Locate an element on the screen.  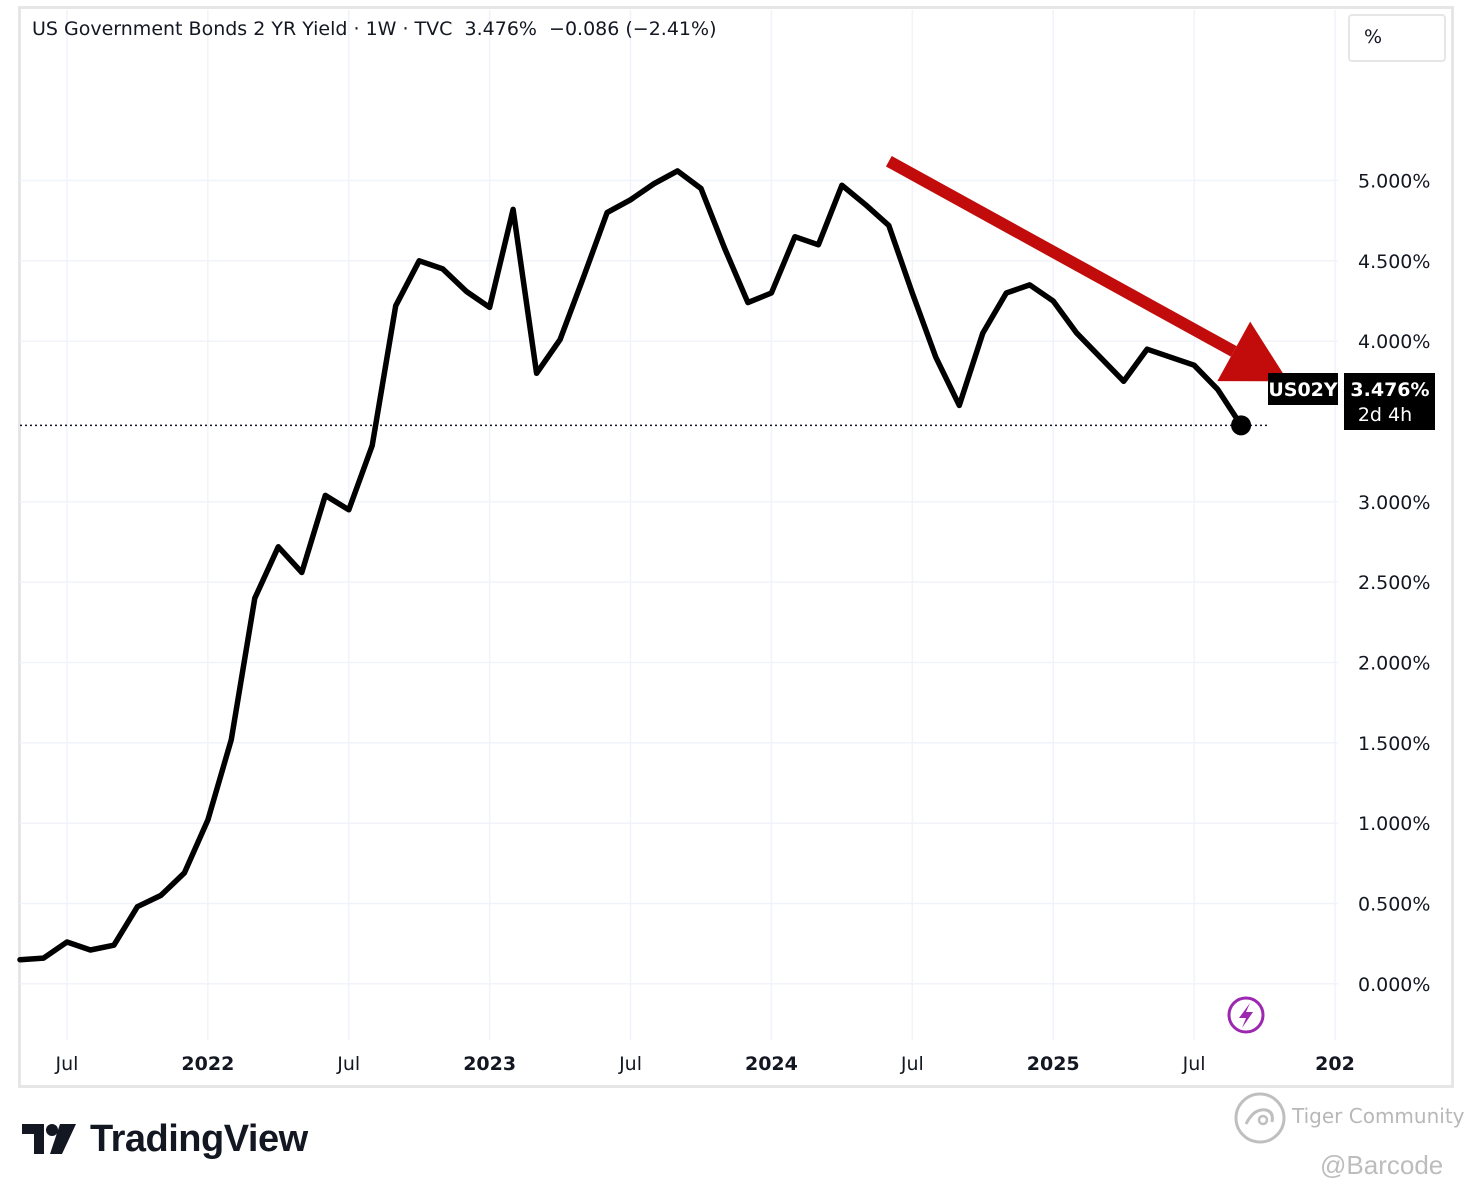
y-tick-label: 0.500% is located at coordinates (1394, 904).